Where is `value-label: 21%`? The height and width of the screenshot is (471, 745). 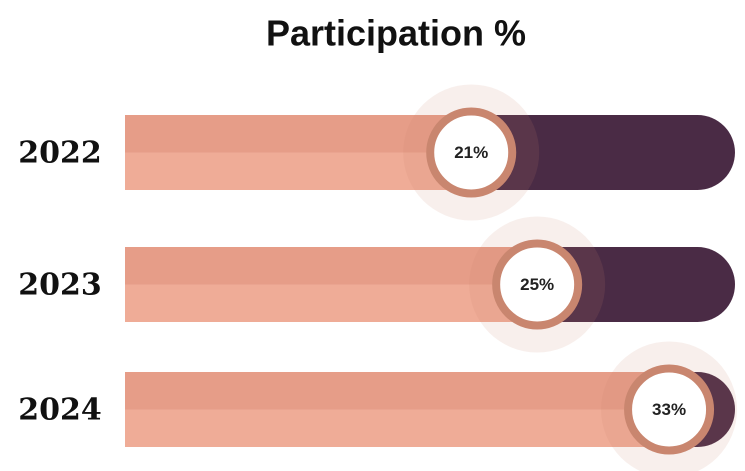 value-label: 21% is located at coordinates (471, 152).